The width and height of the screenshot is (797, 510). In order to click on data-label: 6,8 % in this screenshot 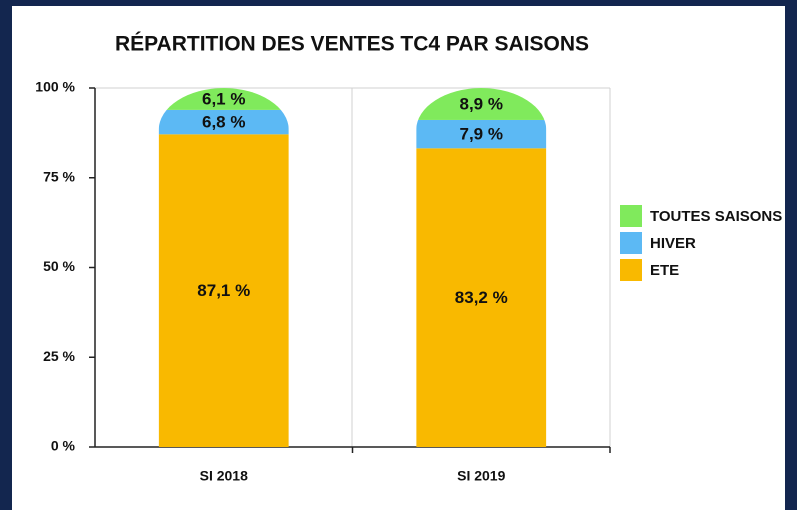, I will do `click(223, 122)`.